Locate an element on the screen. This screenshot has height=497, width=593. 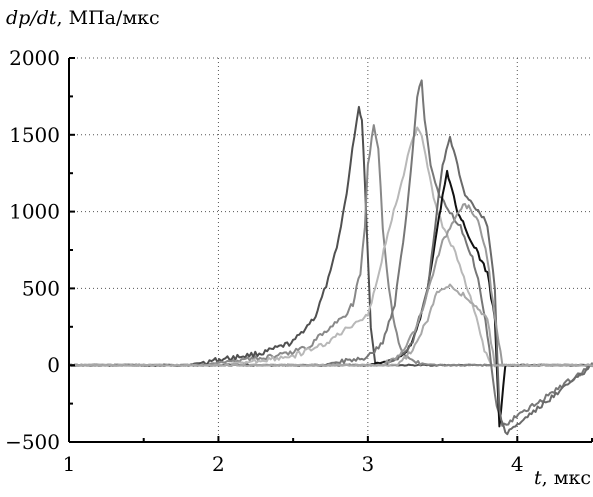
y-tick-label: 1500 is located at coordinates (34, 135).